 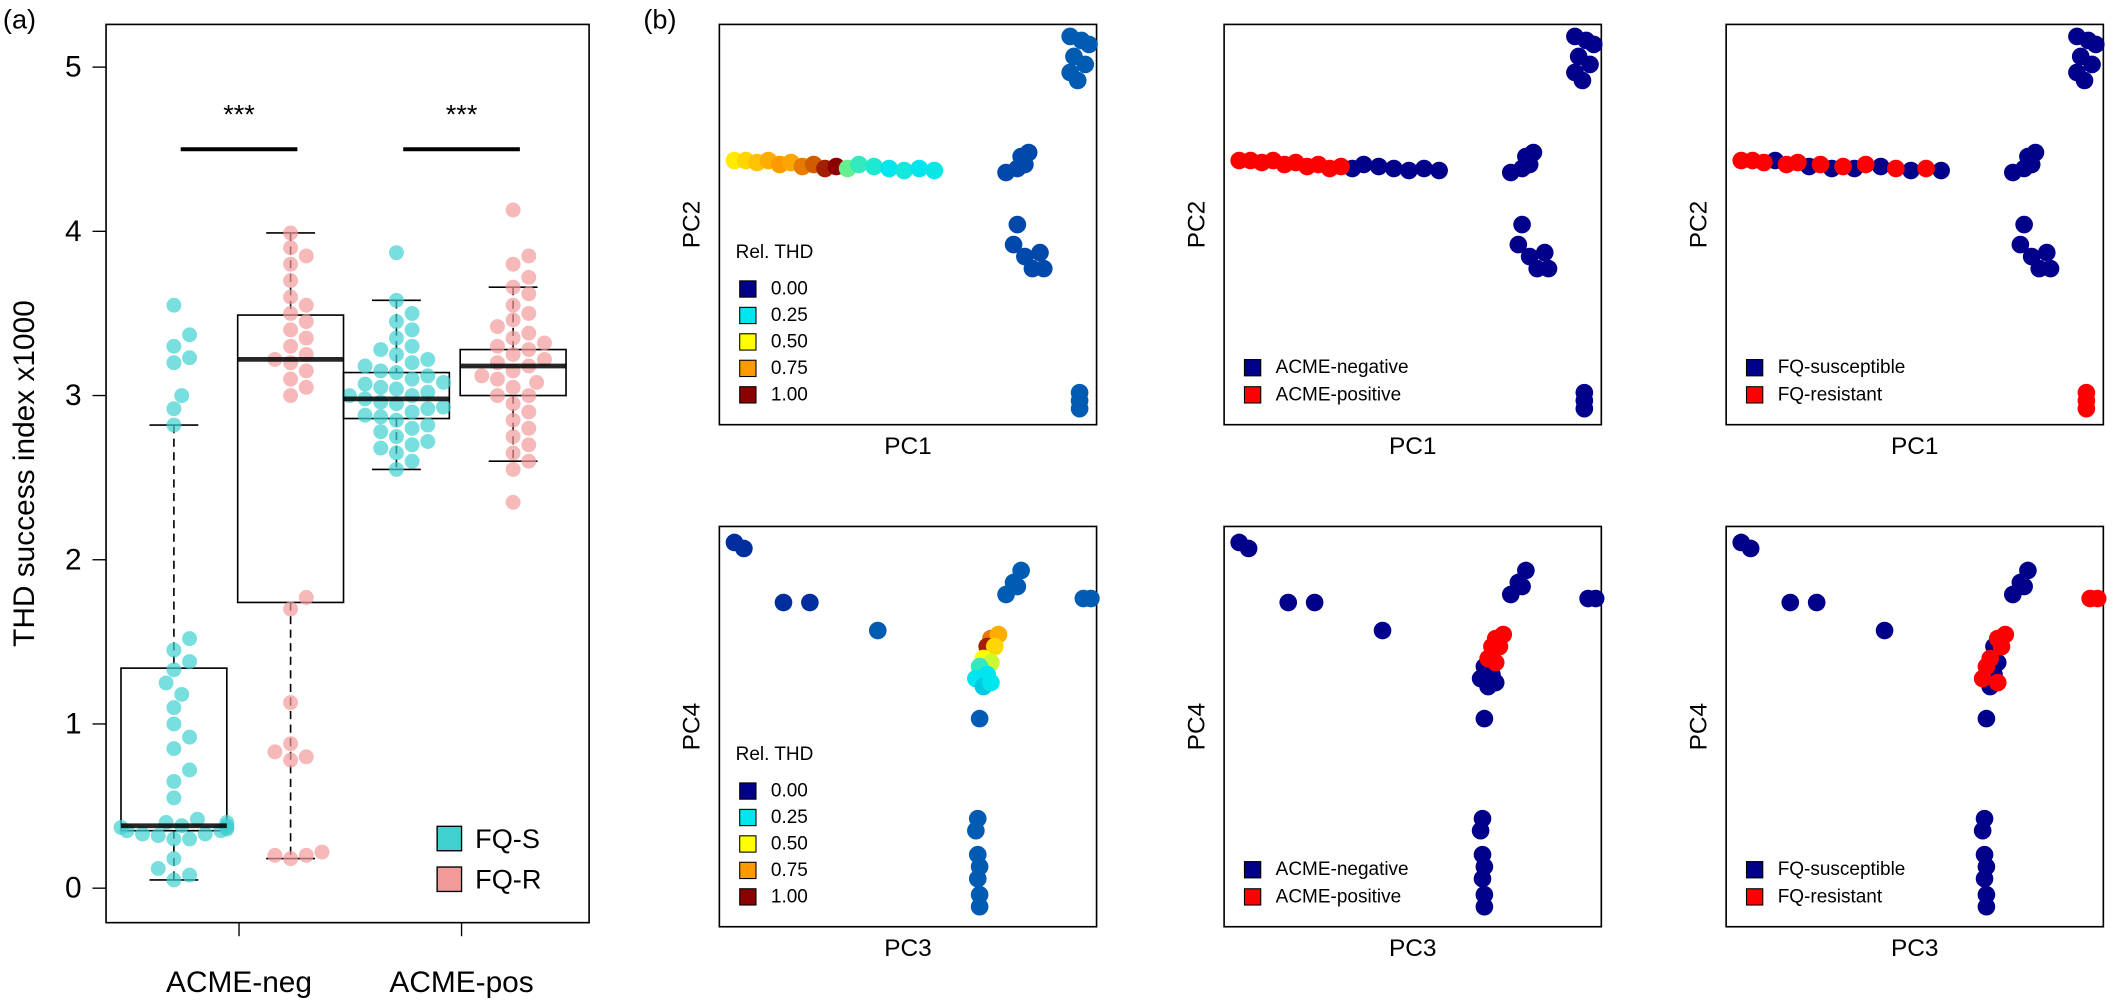 What do you see at coordinates (462, 113) in the screenshot?
I see `significance-label: ***` at bounding box center [462, 113].